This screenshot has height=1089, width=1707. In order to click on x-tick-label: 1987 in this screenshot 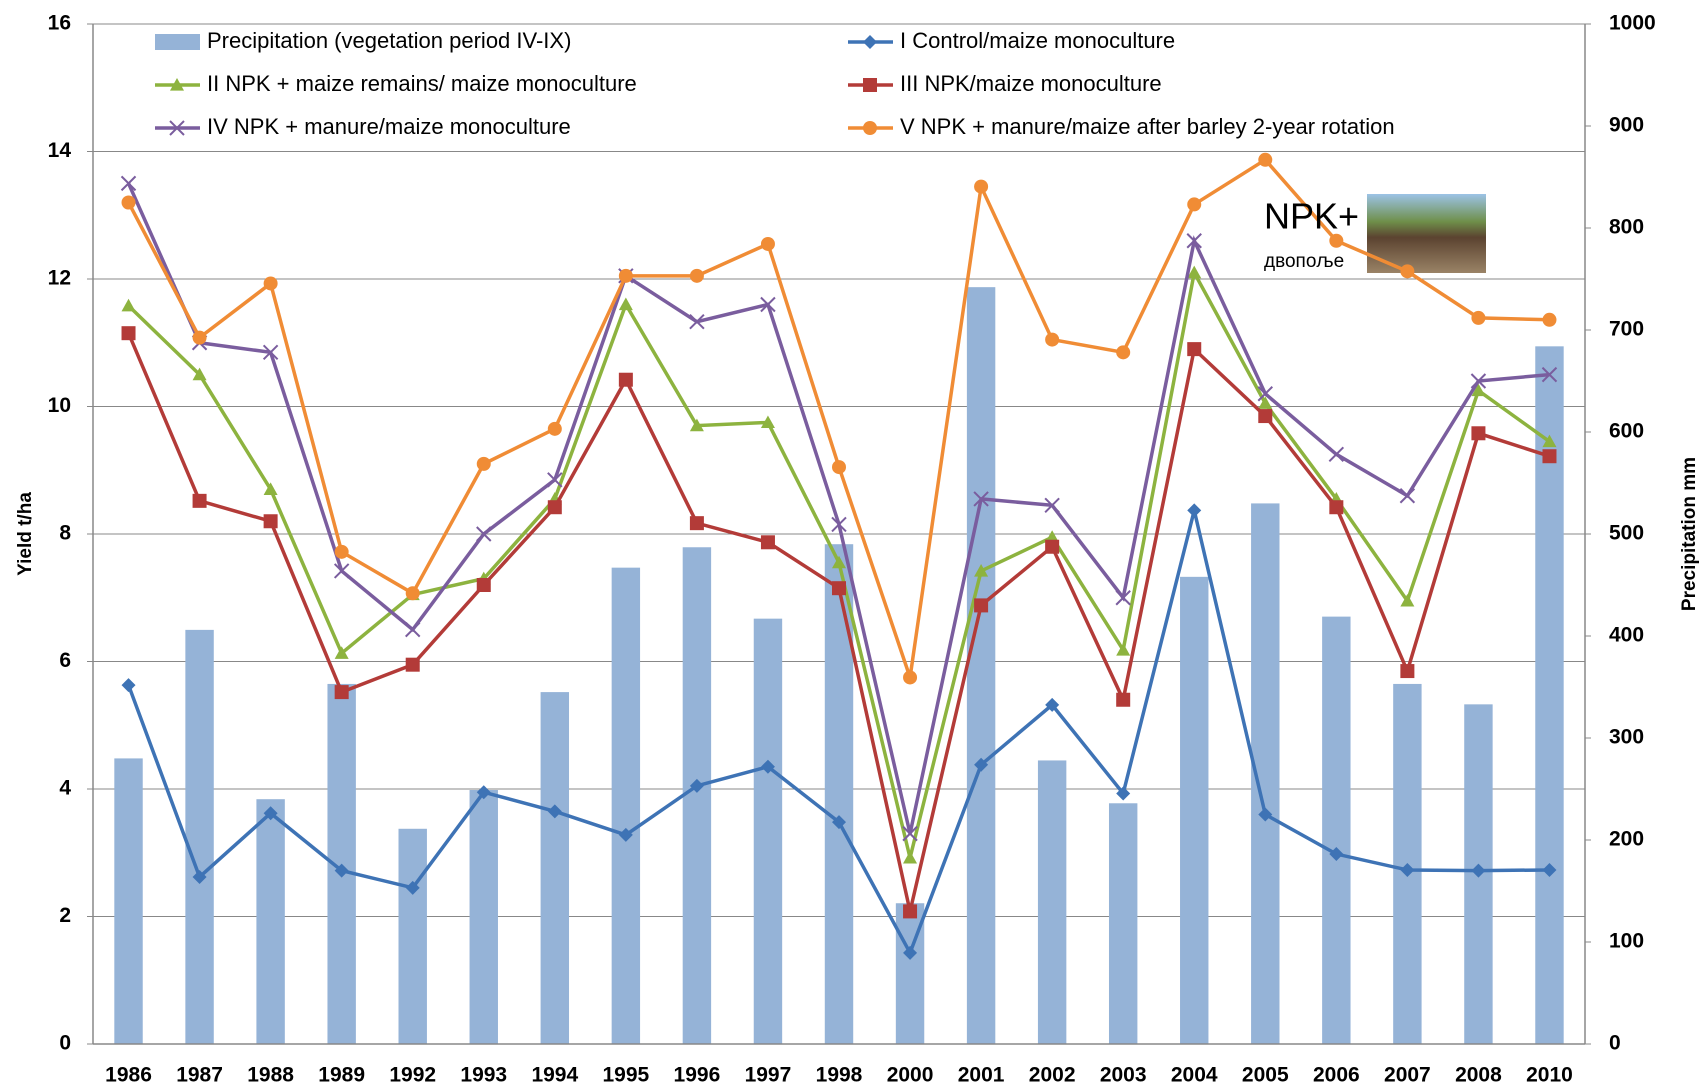, I will do `click(199, 1075)`.